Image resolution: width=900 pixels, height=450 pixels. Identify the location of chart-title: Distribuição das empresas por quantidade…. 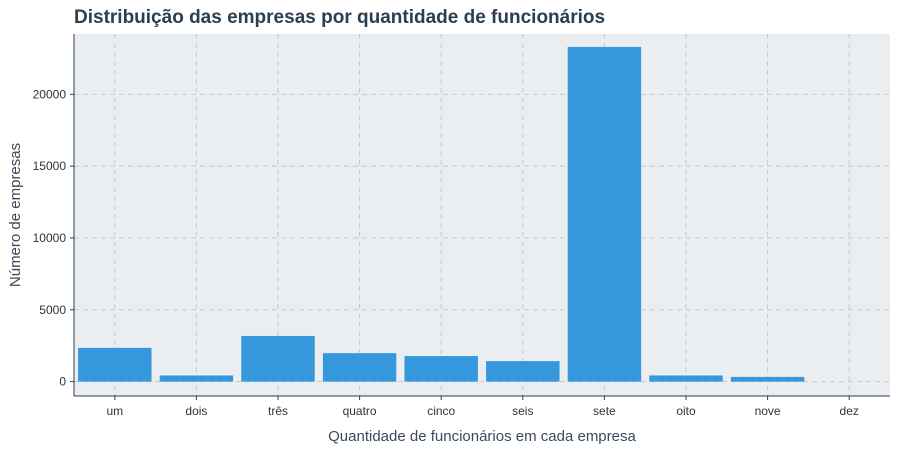
(339, 17).